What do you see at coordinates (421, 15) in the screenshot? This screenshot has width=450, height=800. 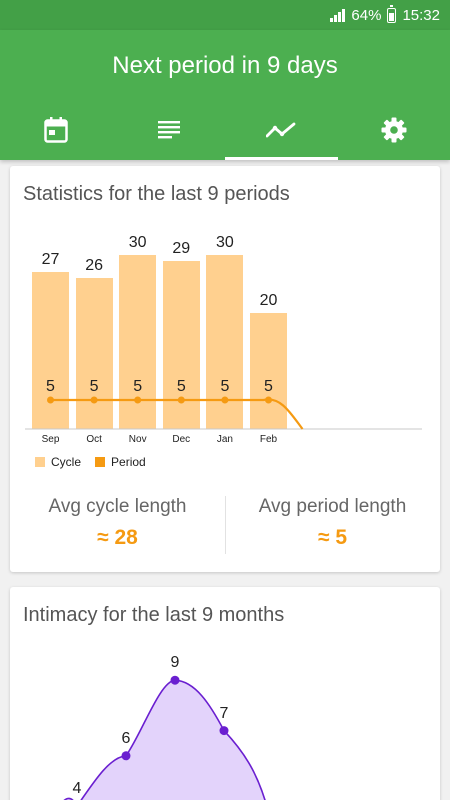 I see `clock: 15:32` at bounding box center [421, 15].